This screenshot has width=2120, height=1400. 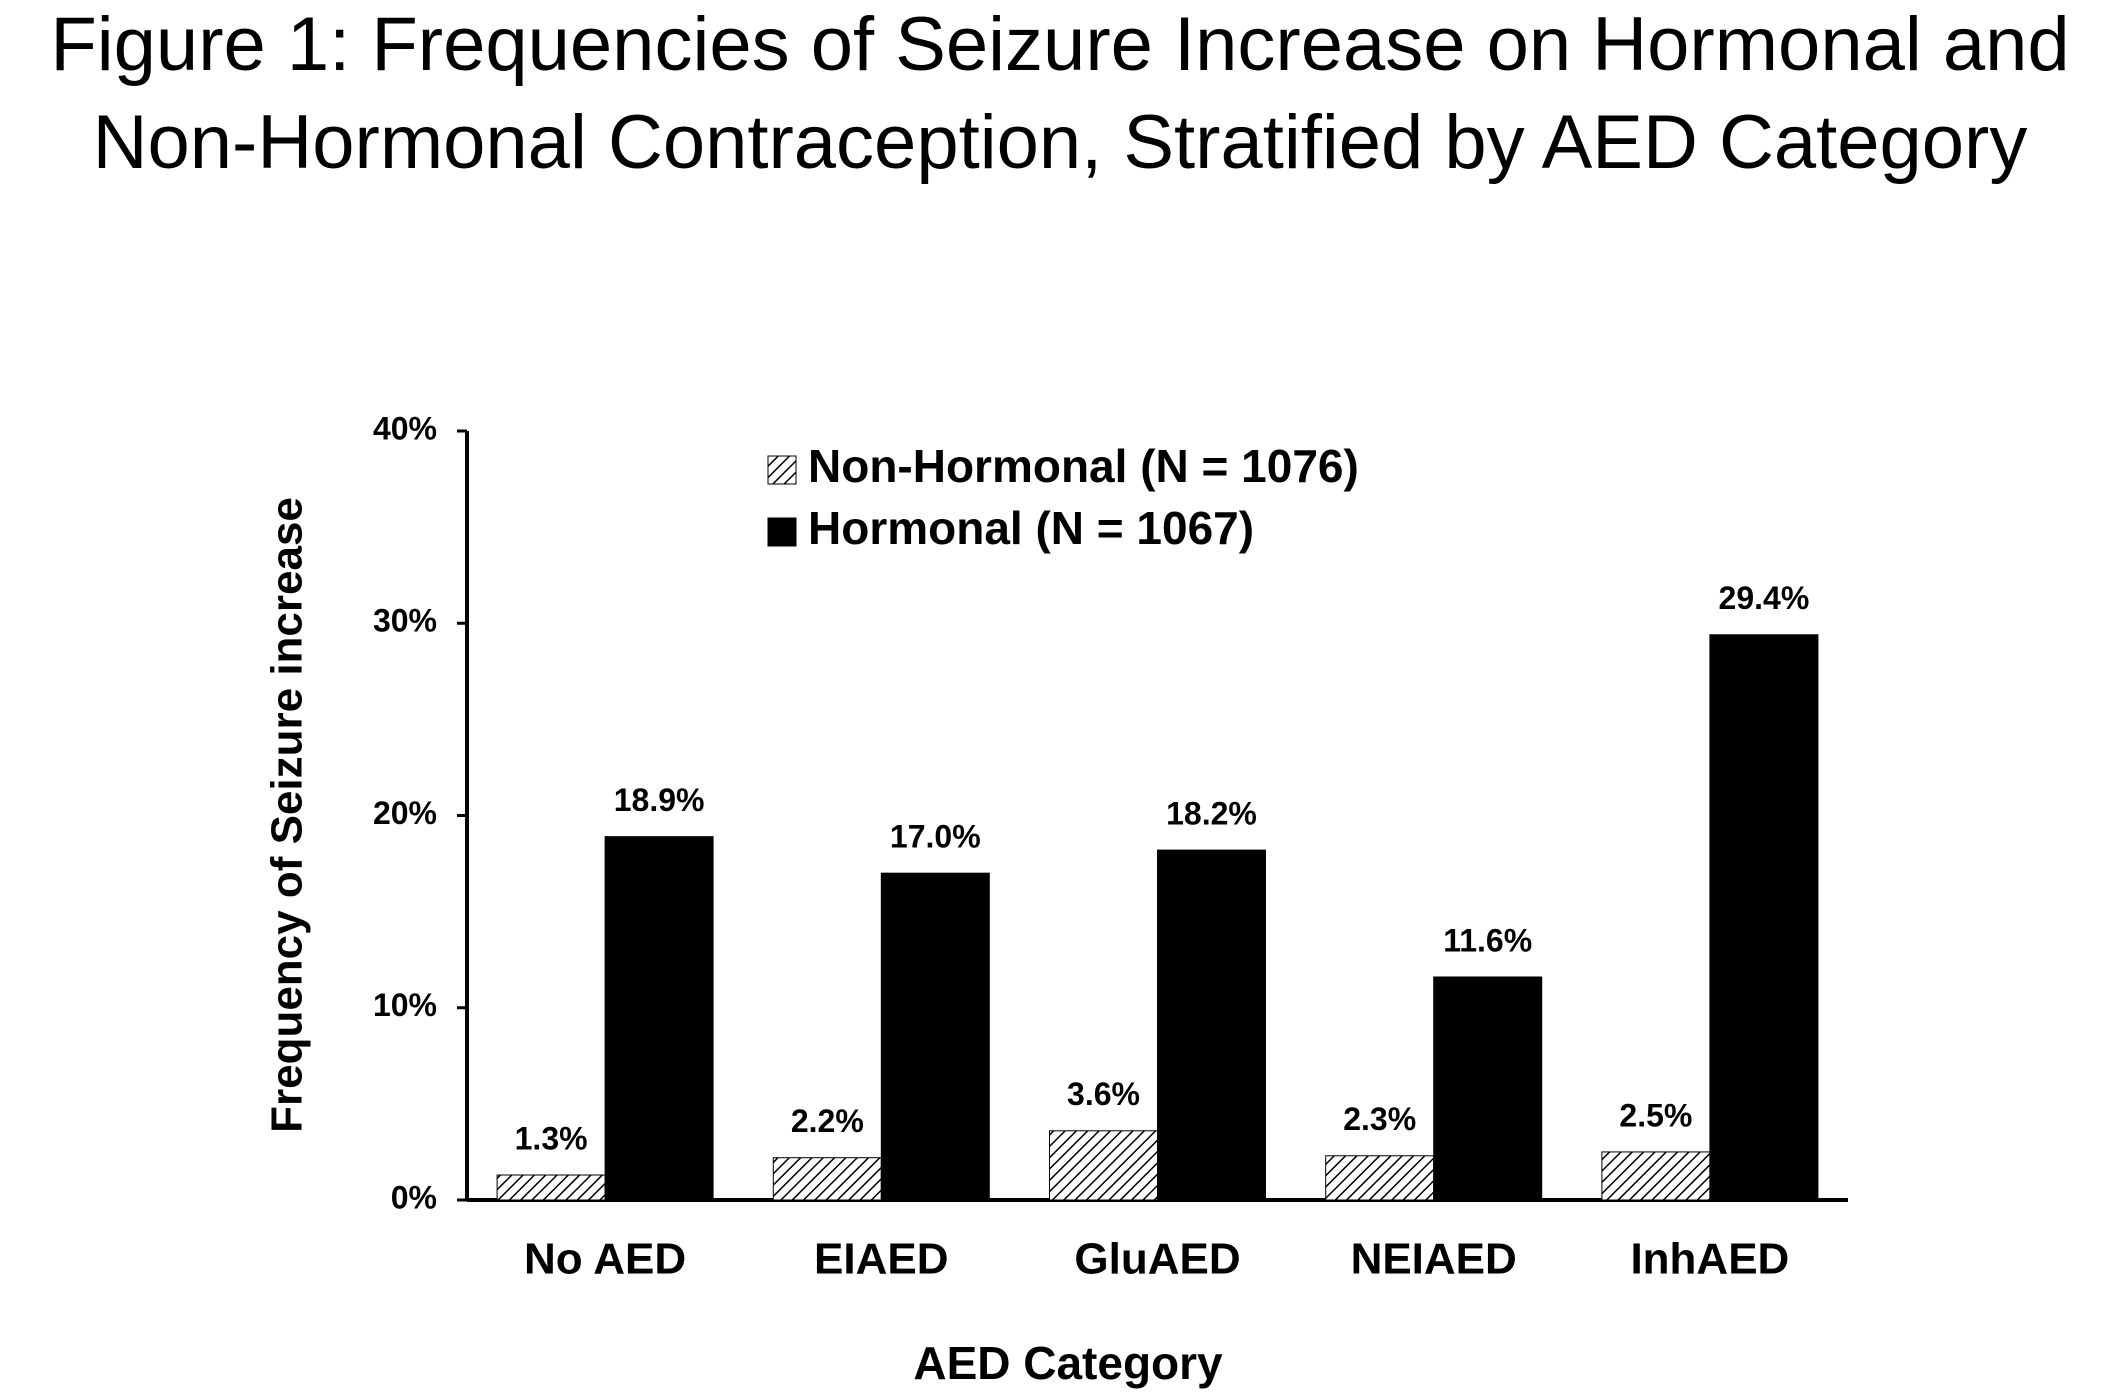 What do you see at coordinates (1434, 1259) in the screenshot?
I see `x-tick-label: NEIAED` at bounding box center [1434, 1259].